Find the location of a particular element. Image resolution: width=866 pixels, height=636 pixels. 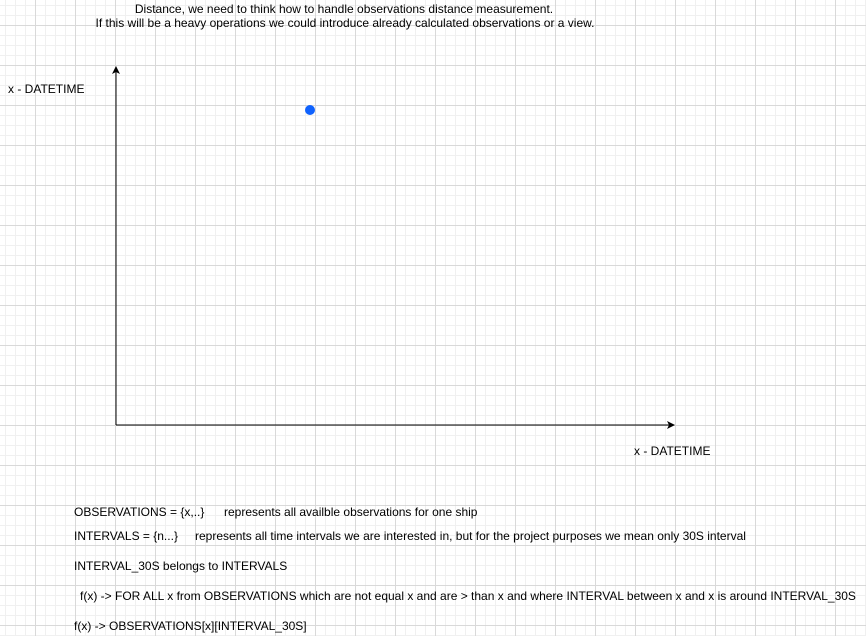

interval-30s-note: INTERVAL_30S belongs to INTERVALS is located at coordinates (181, 566).